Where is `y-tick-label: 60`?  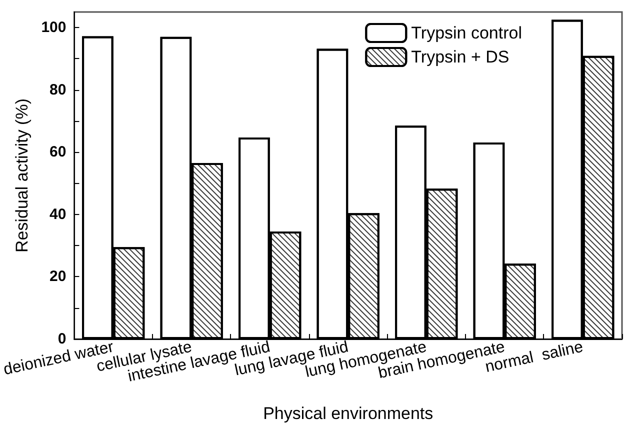 y-tick-label: 60 is located at coordinates (58, 152).